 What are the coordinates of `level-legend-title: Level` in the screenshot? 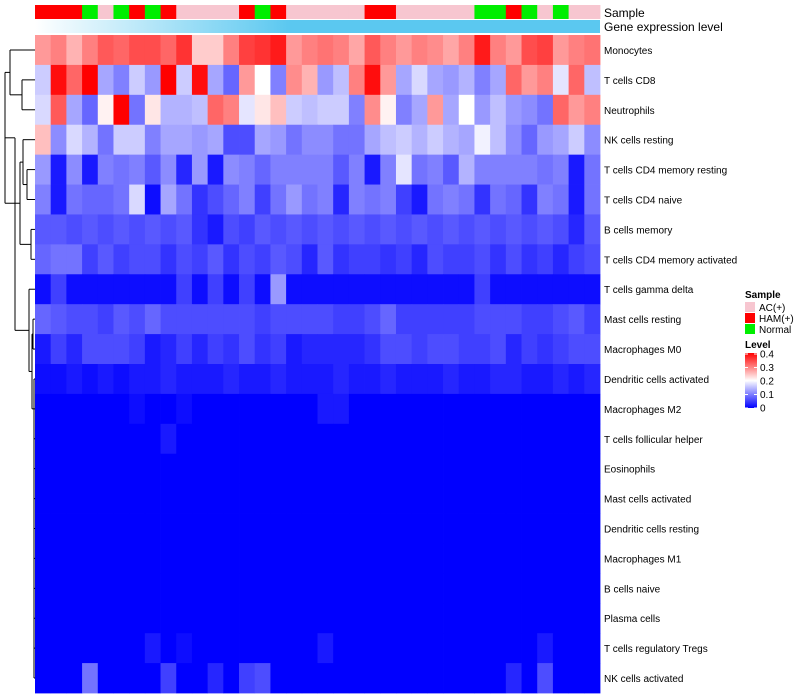 It's located at (758, 345).